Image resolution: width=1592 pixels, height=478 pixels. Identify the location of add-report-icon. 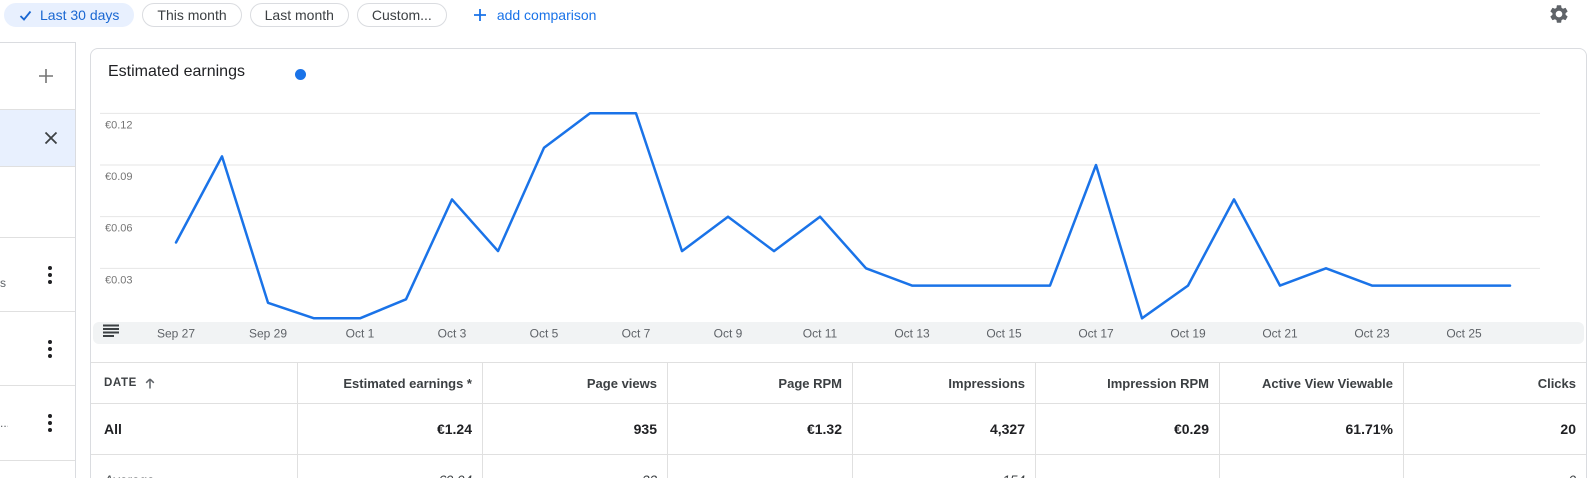
(46, 76).